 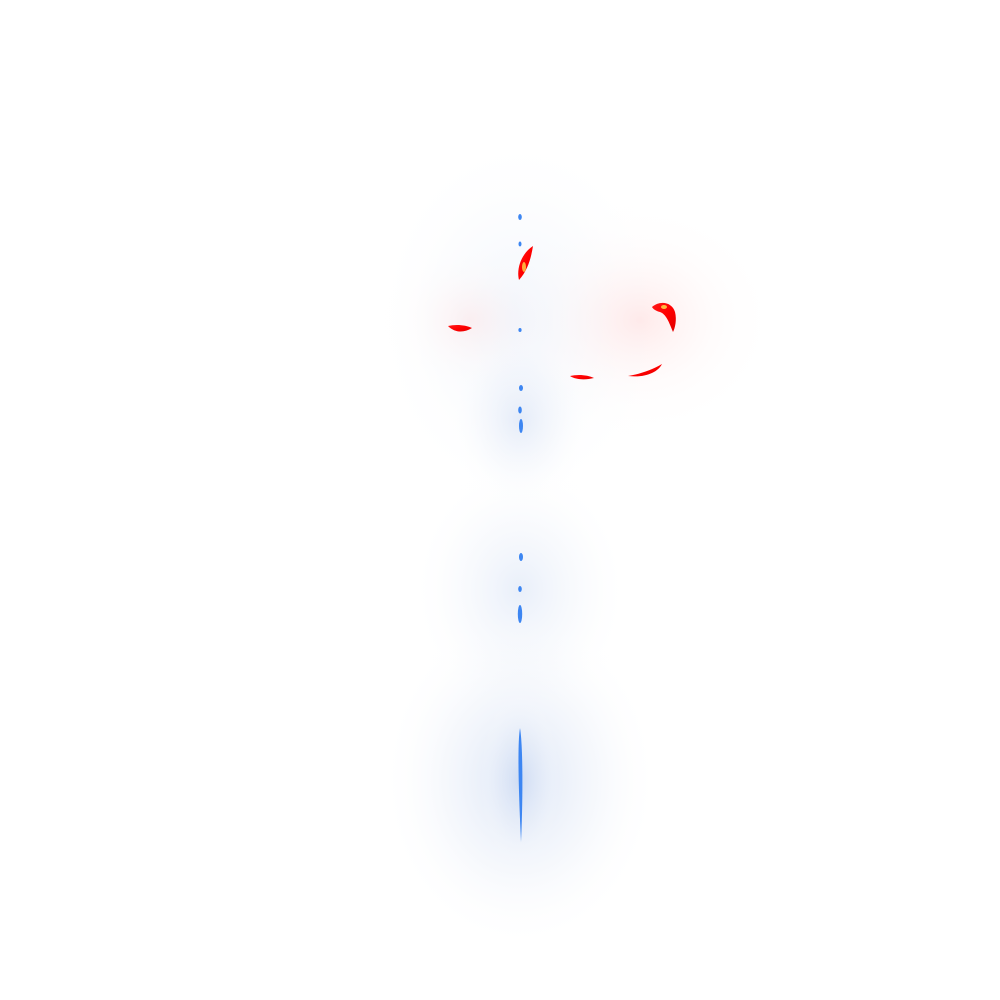 What do you see at coordinates (520, 785) in the screenshot?
I see `blue-streak` at bounding box center [520, 785].